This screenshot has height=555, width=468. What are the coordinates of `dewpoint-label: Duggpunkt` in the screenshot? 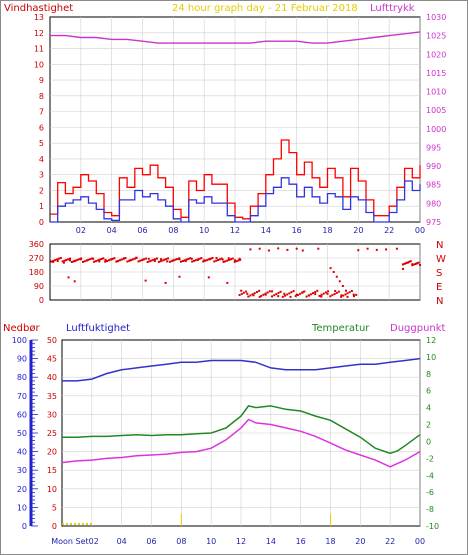 It's located at (418, 328).